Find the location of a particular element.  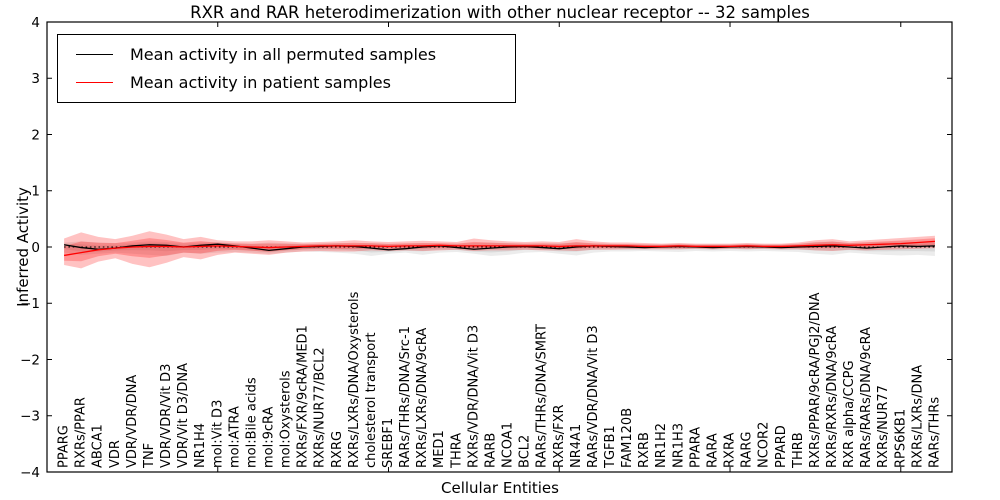

x-tick-label: NCOA1 is located at coordinates (508, 445).